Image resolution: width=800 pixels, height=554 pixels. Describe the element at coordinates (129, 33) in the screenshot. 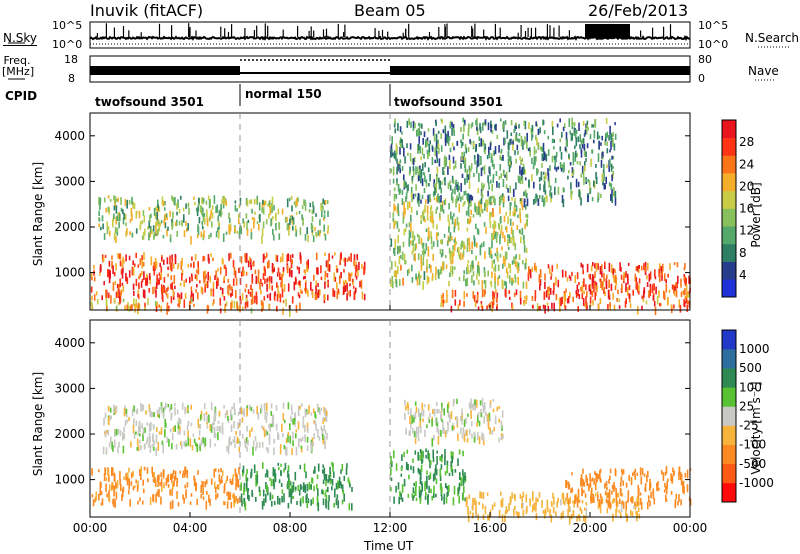

I see `nsky-spike` at that location.